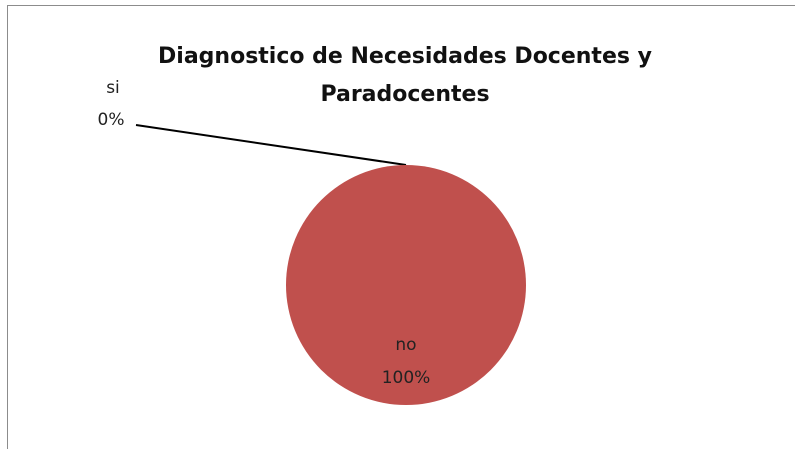 This screenshot has height=449, width=795. What do you see at coordinates (111, 120) in the screenshot?
I see `slice-value-label: 0%` at bounding box center [111, 120].